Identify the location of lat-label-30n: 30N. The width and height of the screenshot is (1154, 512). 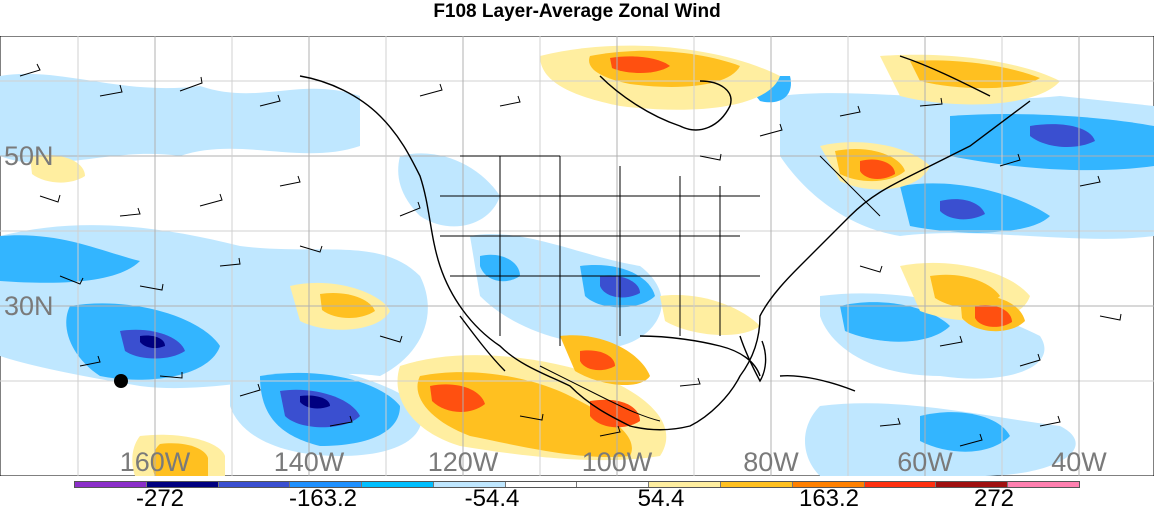
(29, 306).